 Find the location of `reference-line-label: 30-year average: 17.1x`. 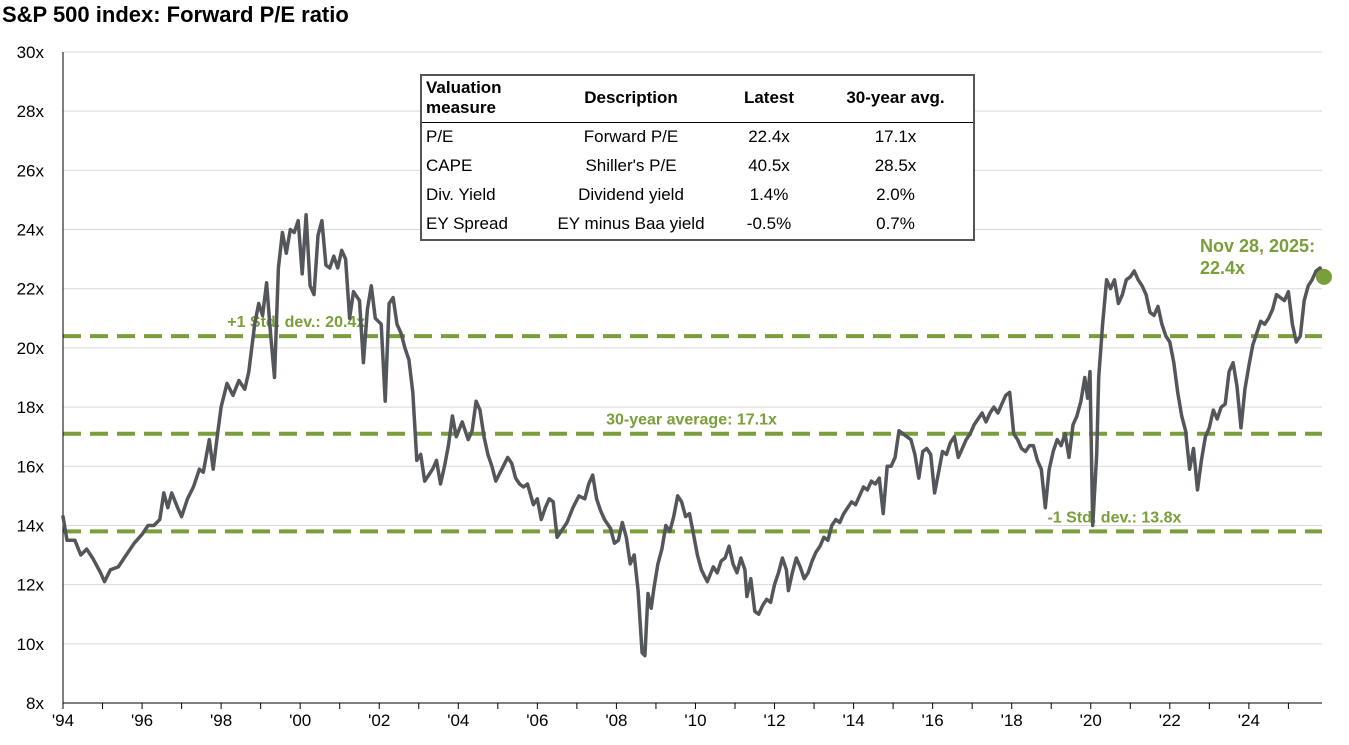

reference-line-label: 30-year average: 17.1x is located at coordinates (691, 420).